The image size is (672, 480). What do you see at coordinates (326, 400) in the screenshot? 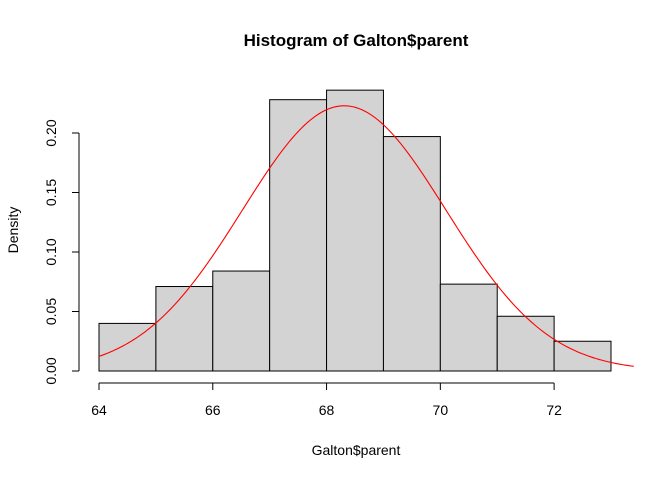
I see `x-axis: 64 66 68 70 72` at bounding box center [326, 400].